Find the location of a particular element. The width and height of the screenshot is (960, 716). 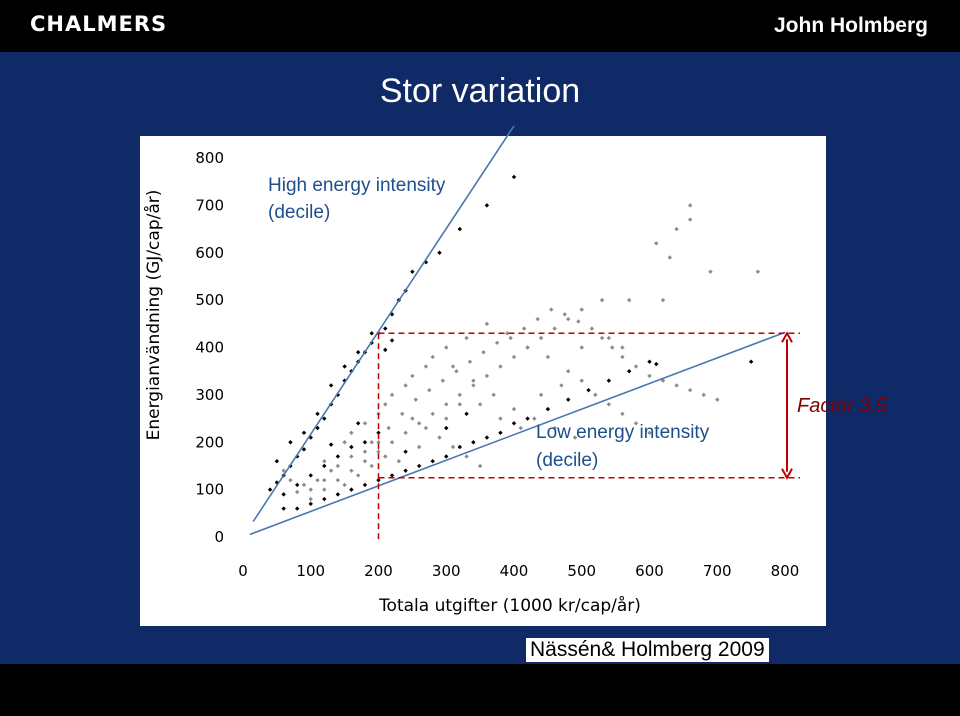

chalmers-logo: CHALMERS is located at coordinates (99, 24).